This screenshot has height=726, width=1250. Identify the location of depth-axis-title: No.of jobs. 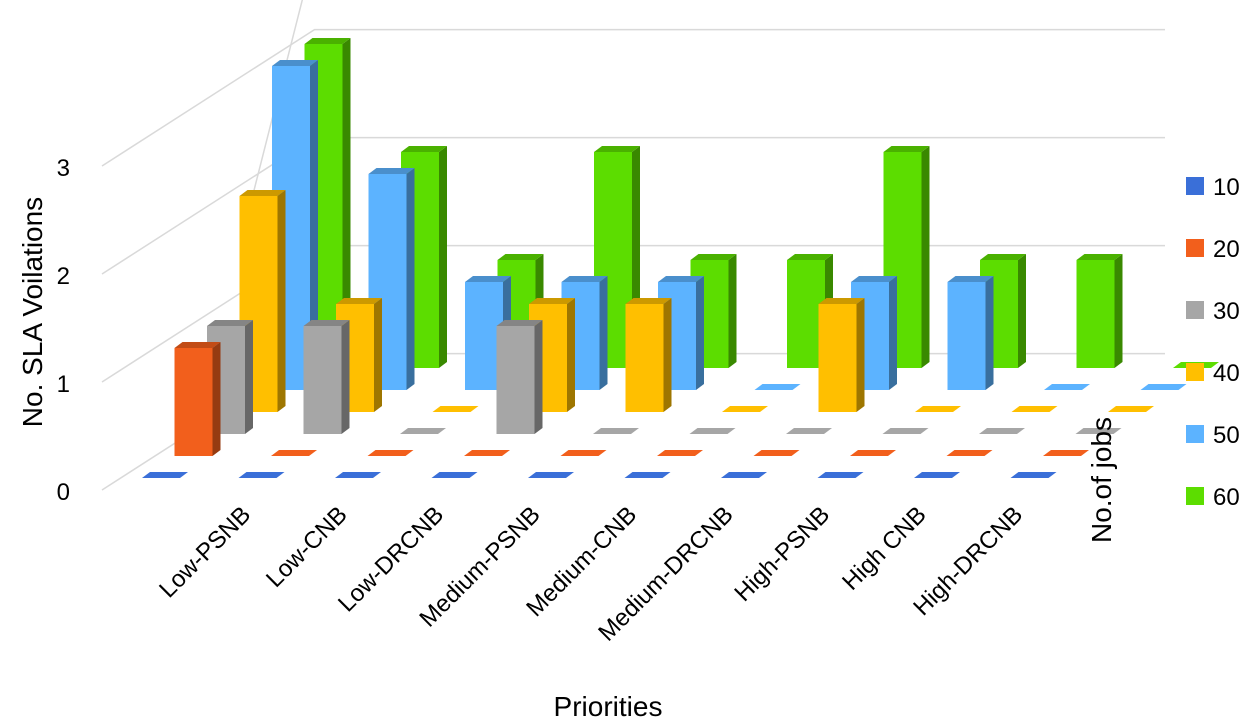
(1101, 480).